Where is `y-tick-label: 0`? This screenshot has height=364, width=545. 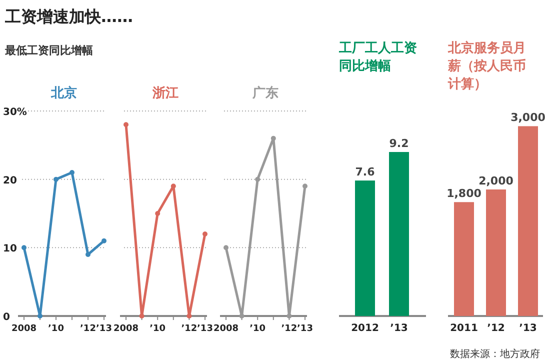
y-tick-label: 0 is located at coordinates (6, 317).